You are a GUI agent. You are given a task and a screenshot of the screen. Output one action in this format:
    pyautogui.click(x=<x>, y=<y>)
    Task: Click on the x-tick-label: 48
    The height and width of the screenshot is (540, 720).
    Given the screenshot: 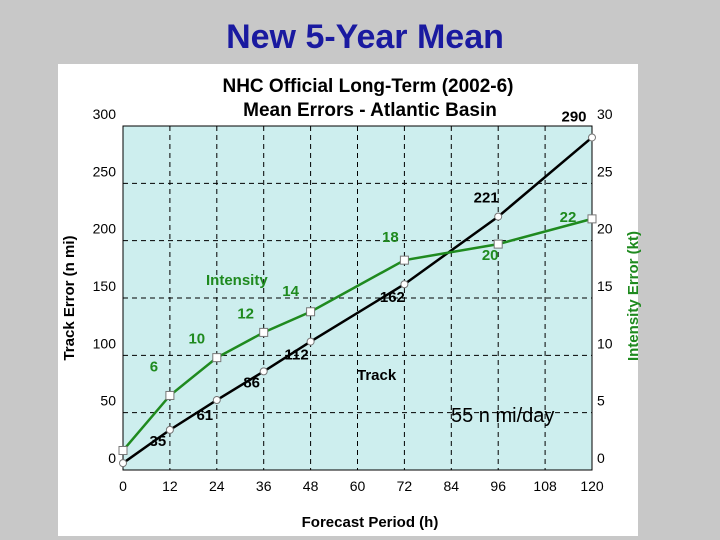 What is the action you would take?
    pyautogui.click(x=311, y=486)
    